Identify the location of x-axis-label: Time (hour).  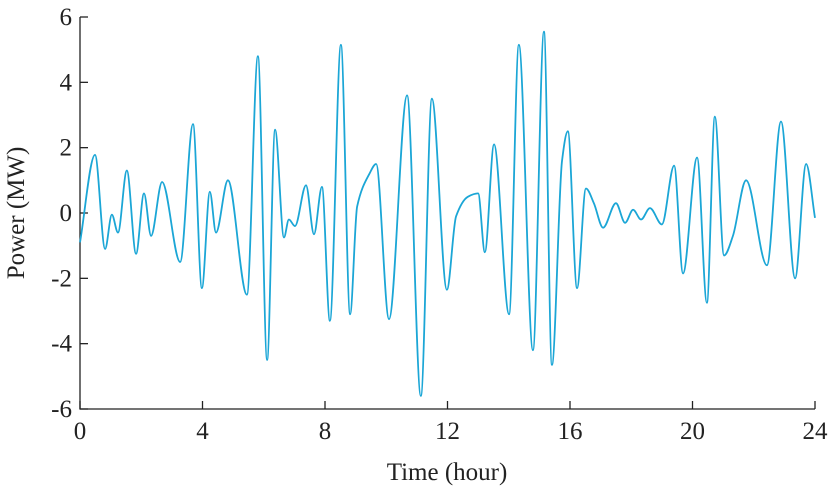
(447, 472).